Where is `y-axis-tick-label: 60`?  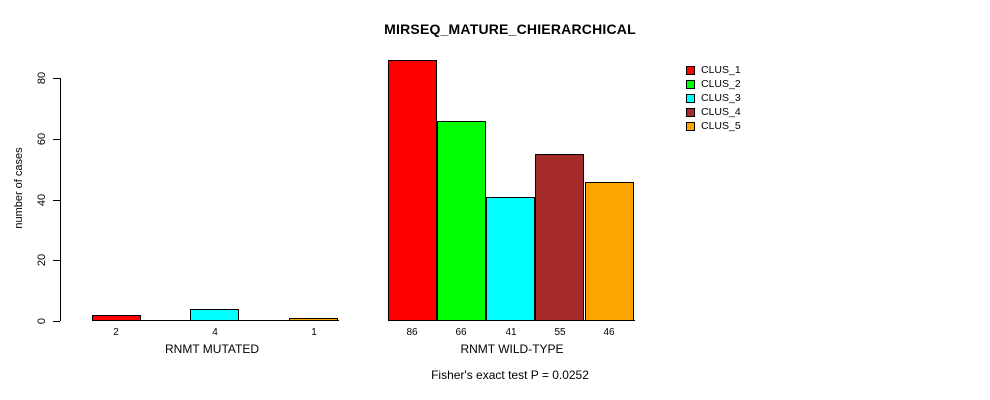
y-axis-tick-label: 60 is located at coordinates (42, 139).